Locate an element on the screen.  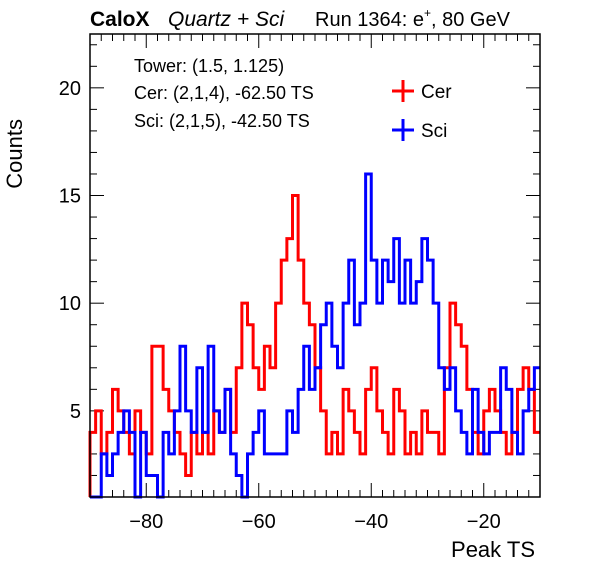
x-tick-label: −60 is located at coordinates (259, 522).